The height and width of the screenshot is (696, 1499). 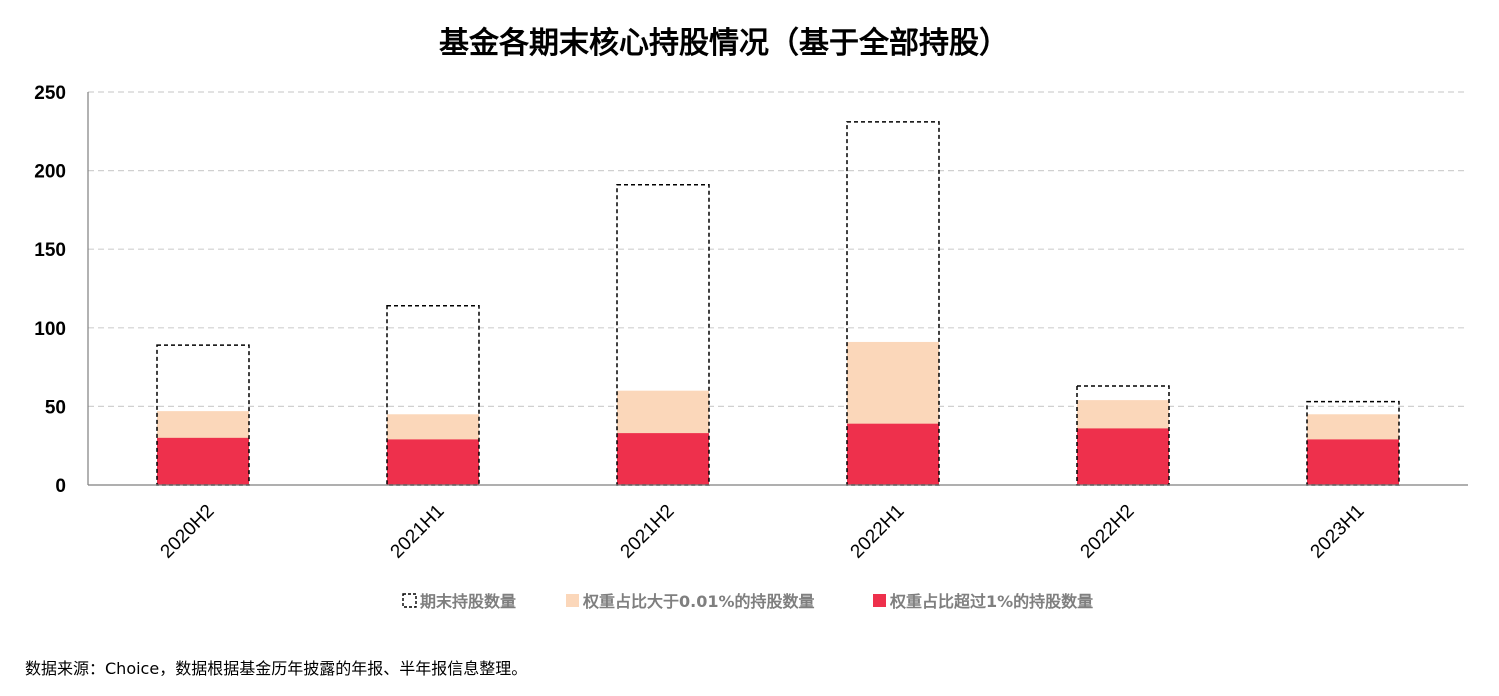 I want to click on legend: 期末持股数量 权重占比大于0.01%的持股数量 权重占比超过1%的持股数量, so click(x=747, y=601).